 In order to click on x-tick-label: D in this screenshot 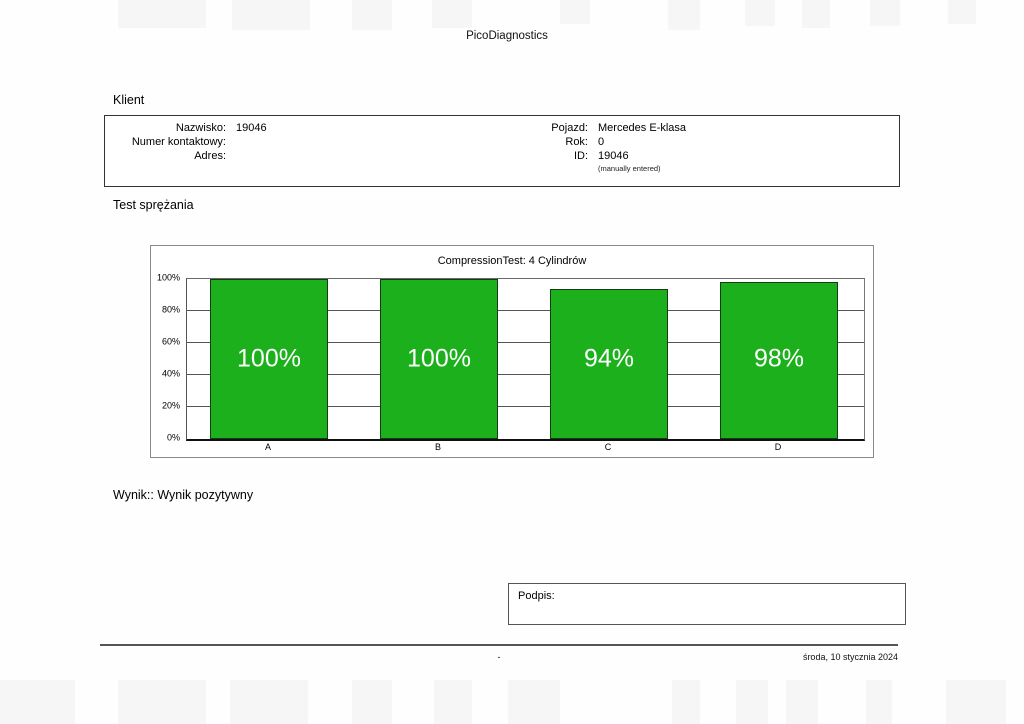, I will do `click(778, 447)`.